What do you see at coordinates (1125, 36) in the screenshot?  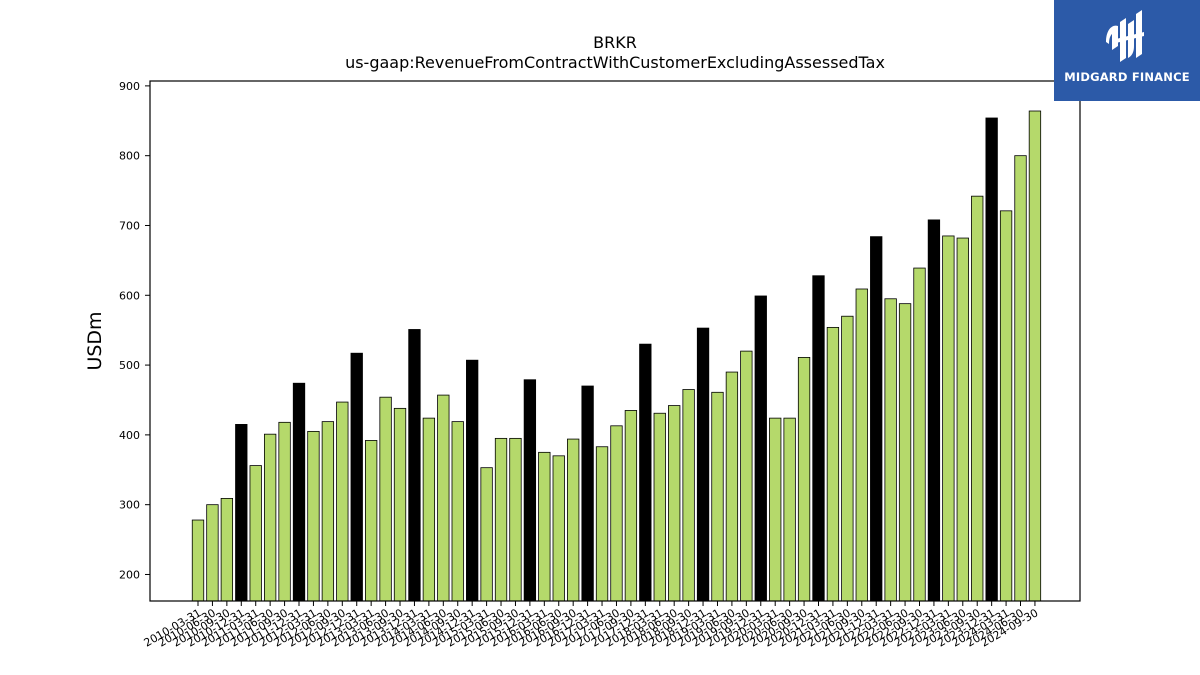 I see `logo-mark-icon` at bounding box center [1125, 36].